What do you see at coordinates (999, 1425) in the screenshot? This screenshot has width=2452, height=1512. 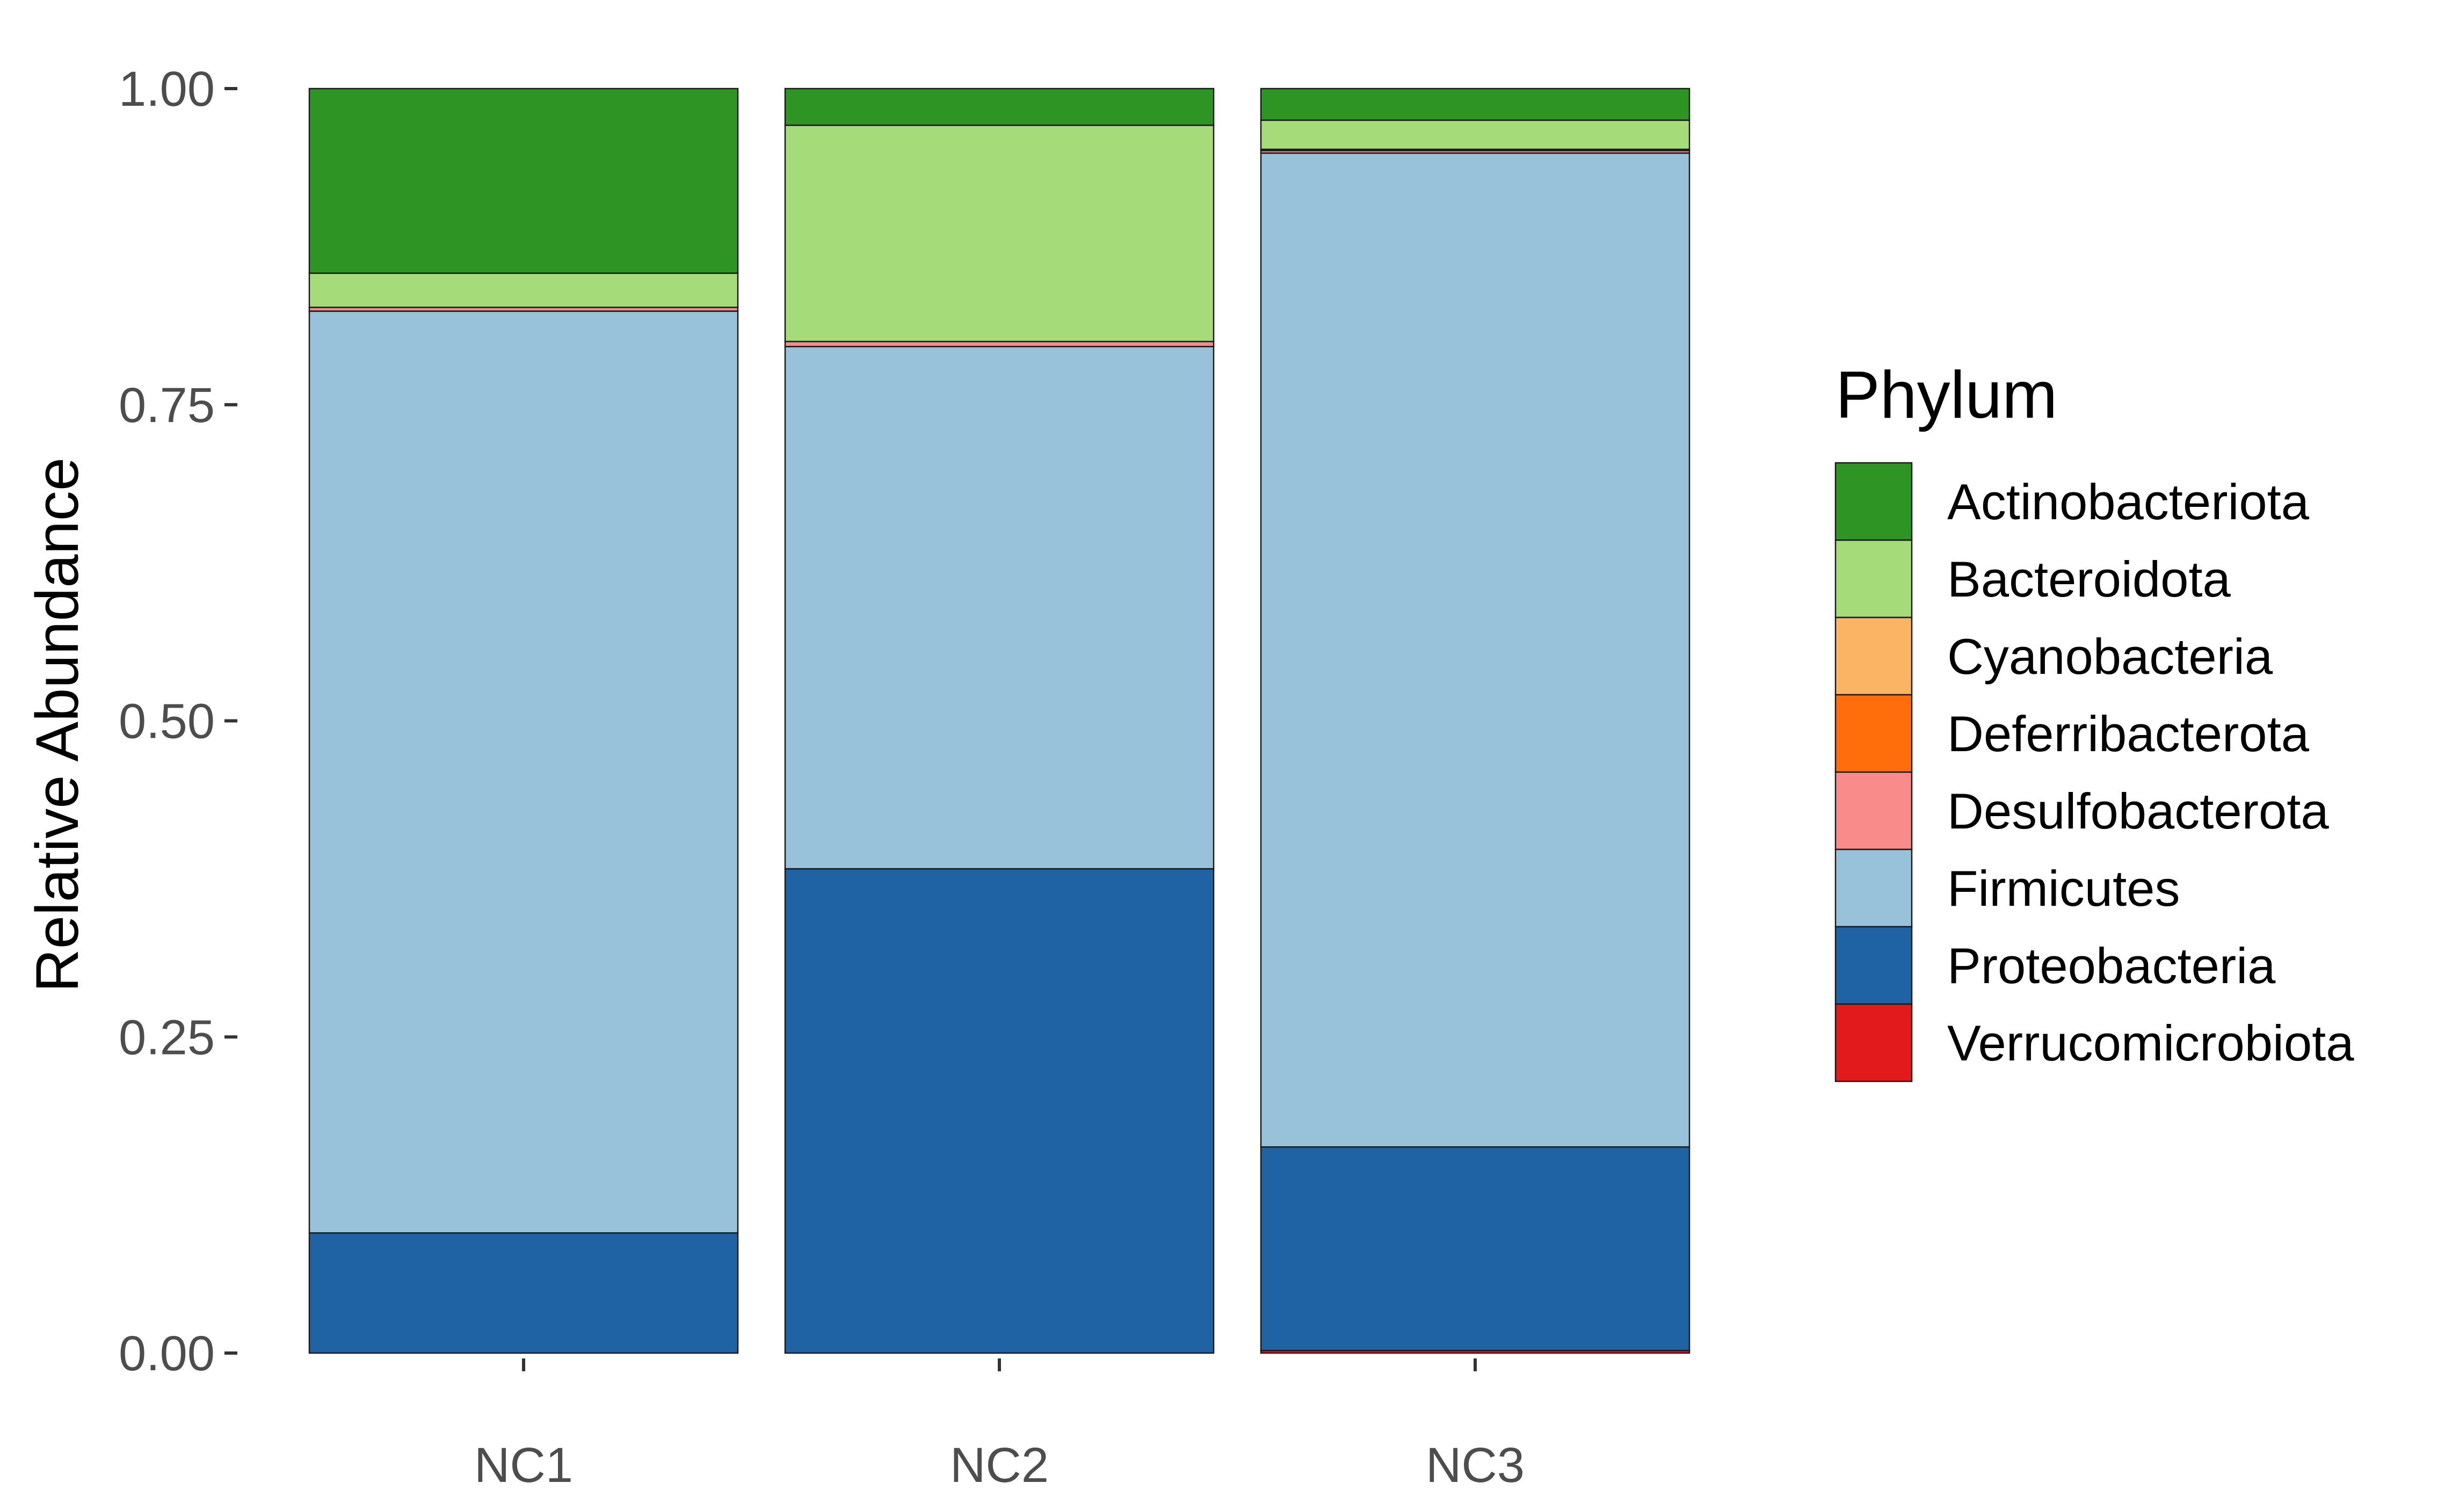 I see `x-axis: NC1 NC2 NC3` at bounding box center [999, 1425].